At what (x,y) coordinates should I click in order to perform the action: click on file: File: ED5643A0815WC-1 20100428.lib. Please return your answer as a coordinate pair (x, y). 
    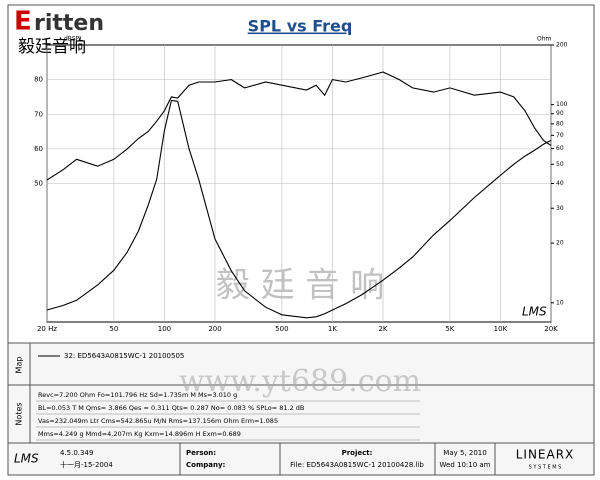
    Looking at the image, I should click on (357, 465).